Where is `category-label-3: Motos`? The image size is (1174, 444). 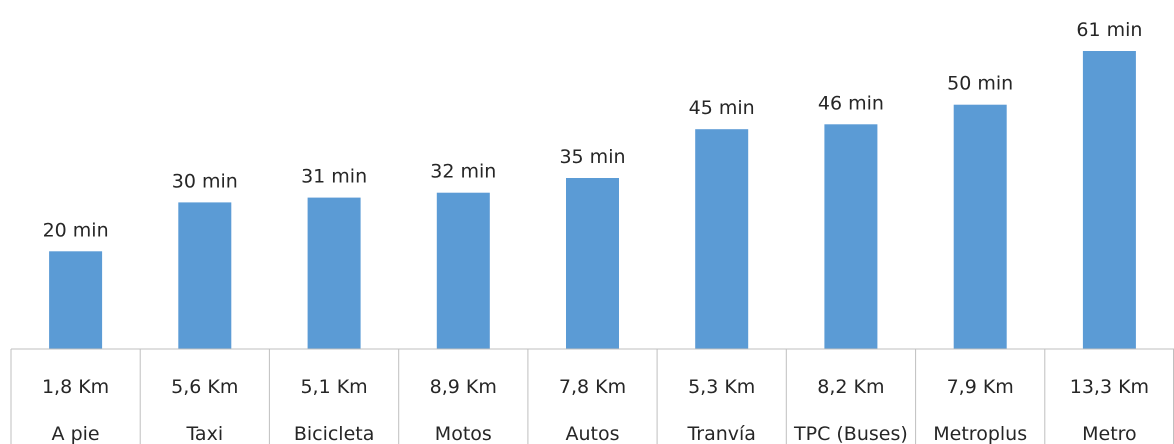
category-label-3: Motos is located at coordinates (463, 433).